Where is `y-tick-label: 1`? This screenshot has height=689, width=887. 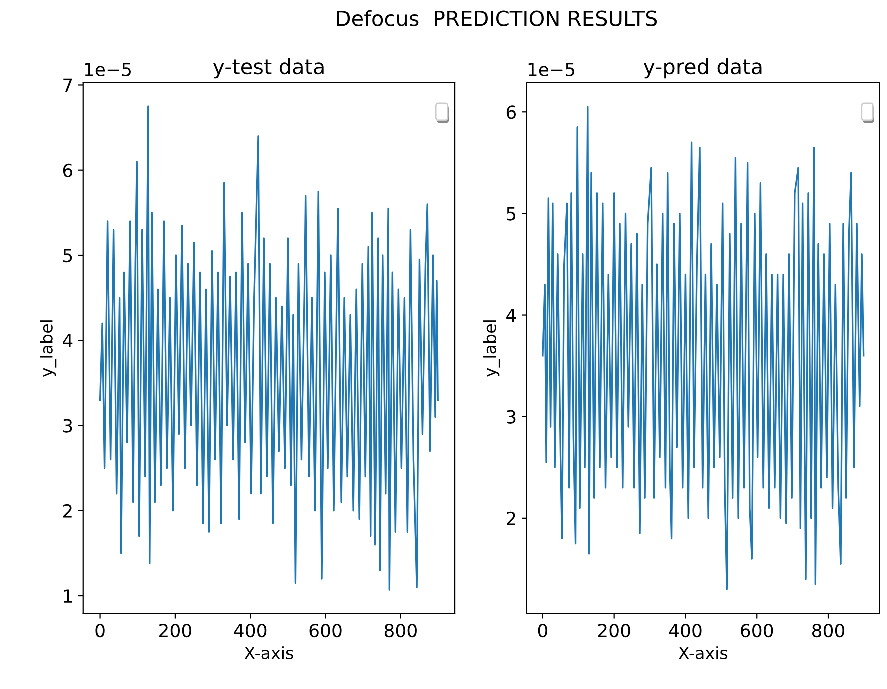
y-tick-label: 1 is located at coordinates (68, 596).